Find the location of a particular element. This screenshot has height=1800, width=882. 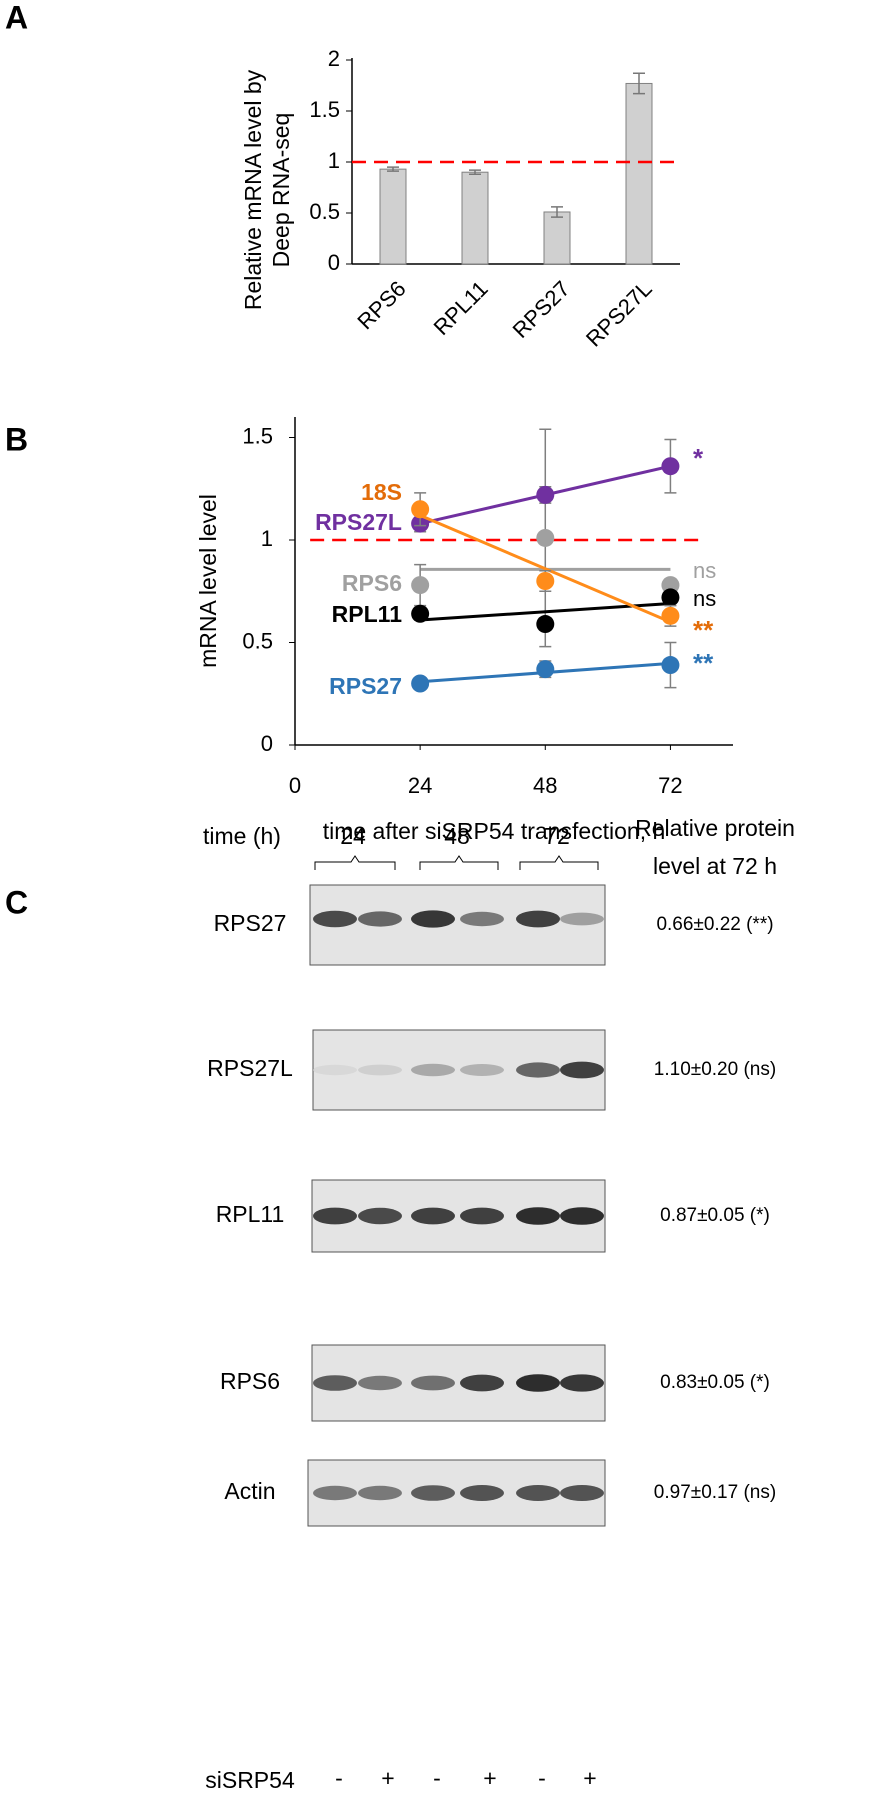

protein-label: RPS27 is located at coordinates (250, 923).